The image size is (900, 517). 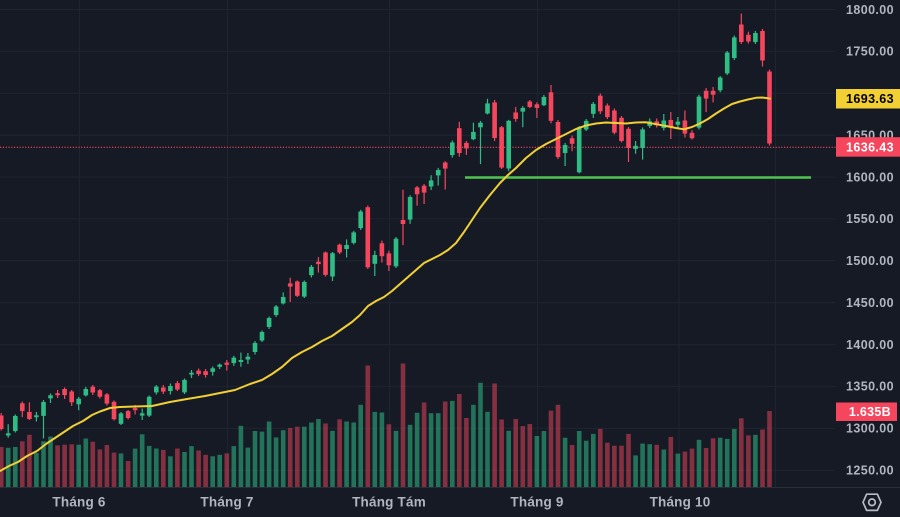 What do you see at coordinates (78, 502) in the screenshot?
I see `svg-text: Tháng 6` at bounding box center [78, 502].